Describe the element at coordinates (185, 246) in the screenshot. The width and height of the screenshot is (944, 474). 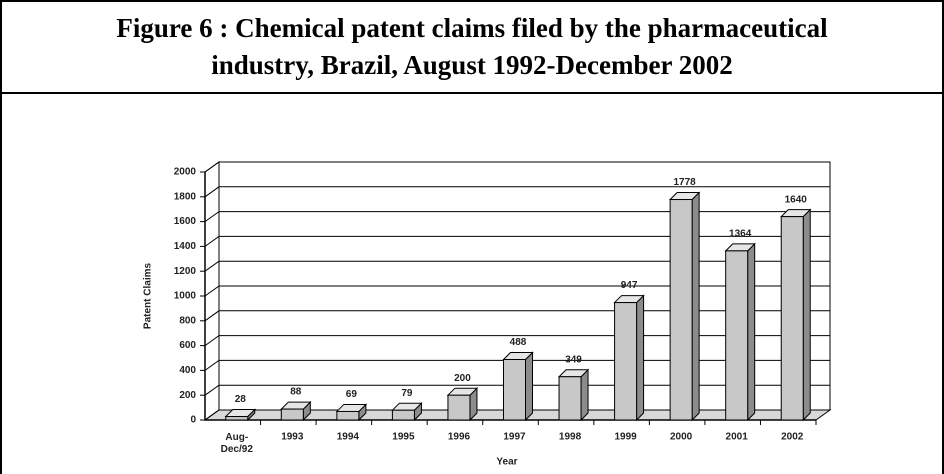
I see `y-tick-label: 1400` at that location.